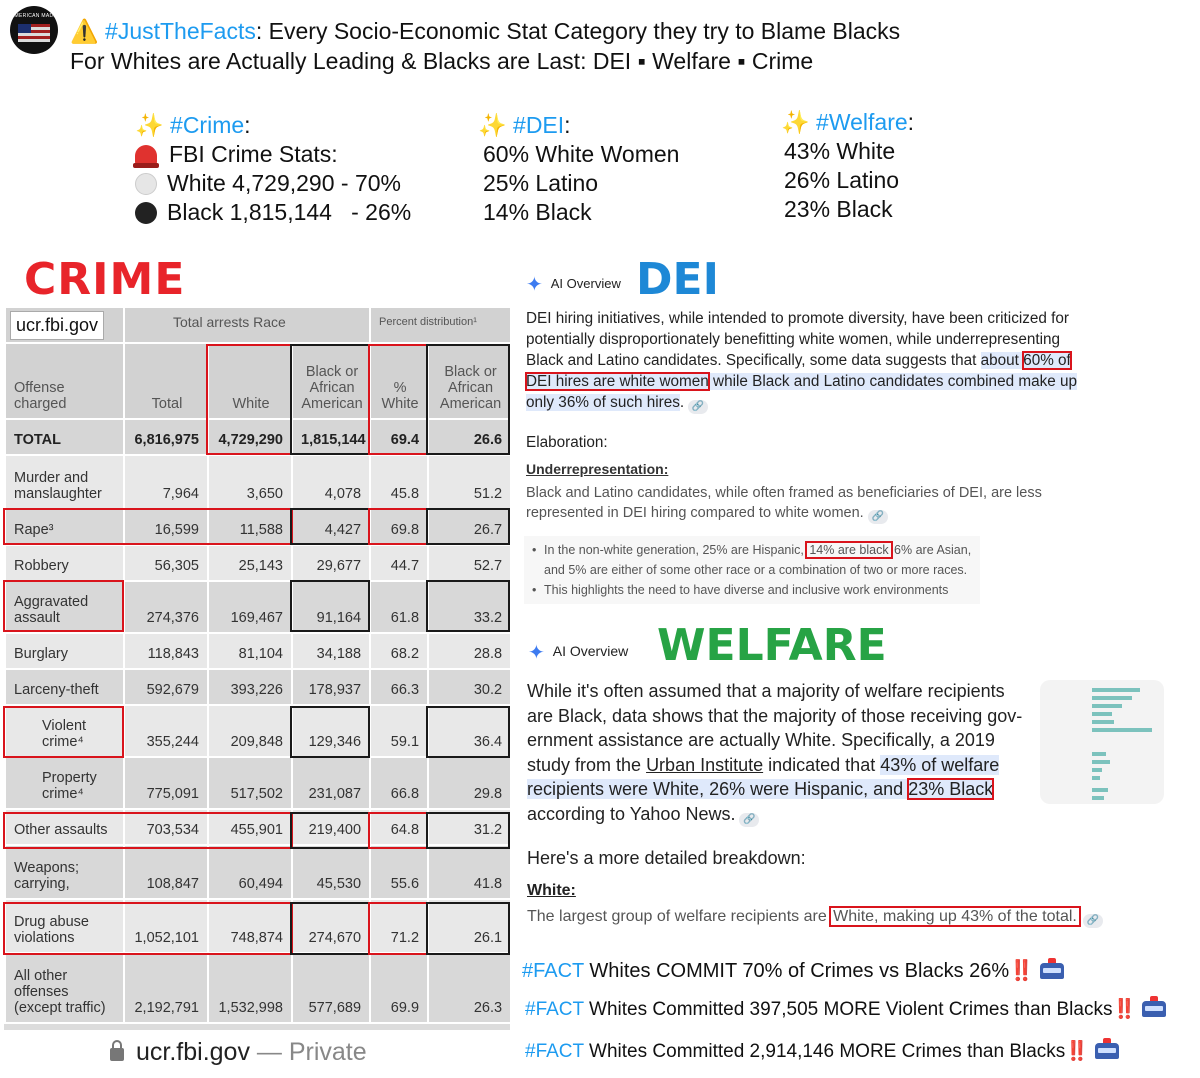 This screenshot has width=1200, height=1078. I want to click on value-cell: 59.1, so click(399, 731).